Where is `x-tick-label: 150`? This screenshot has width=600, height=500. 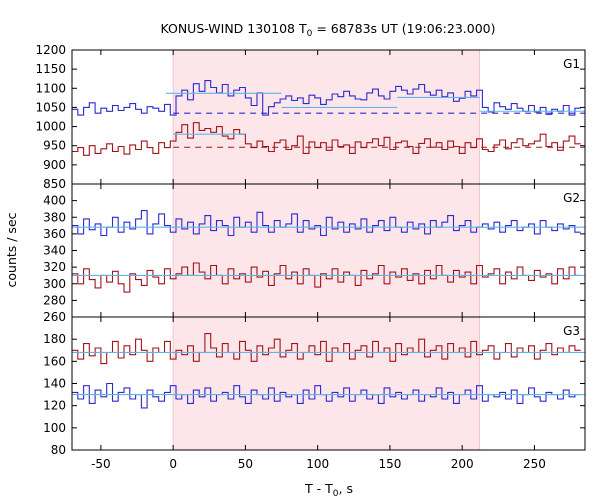
x-tick-label: 150 is located at coordinates (389, 464).